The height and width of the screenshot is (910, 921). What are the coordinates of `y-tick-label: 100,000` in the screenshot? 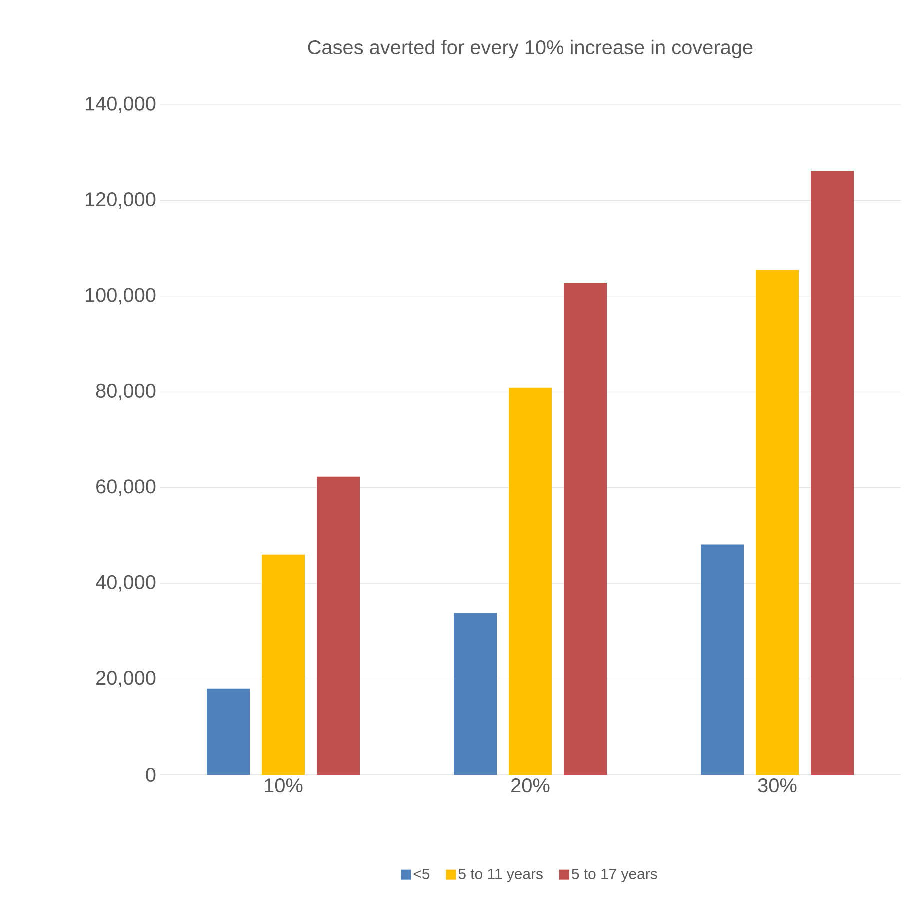 It's located at (121, 296).